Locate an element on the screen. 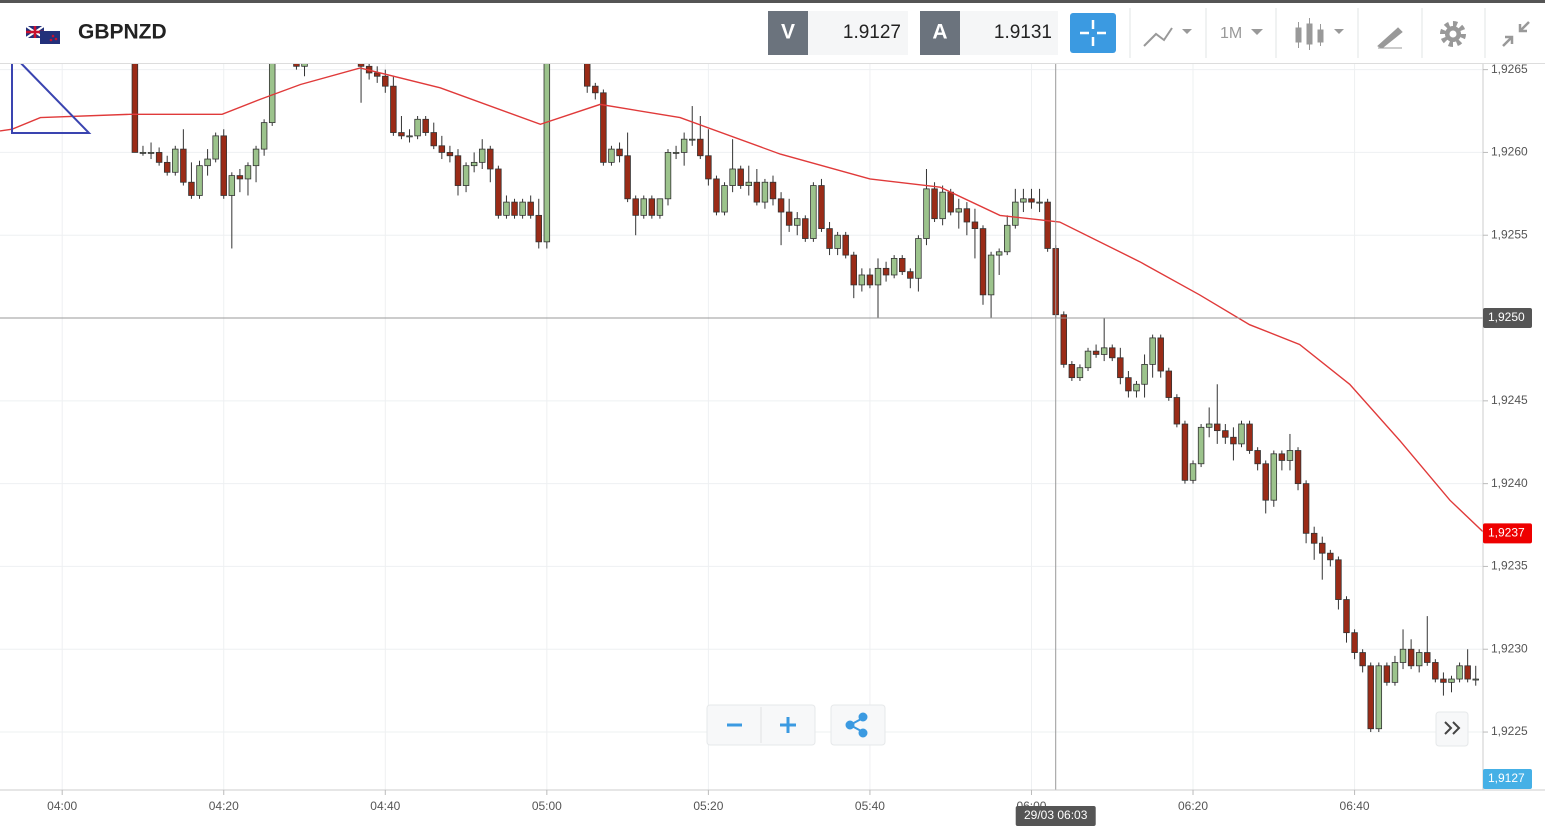  crosshair-button is located at coordinates (1093, 33).